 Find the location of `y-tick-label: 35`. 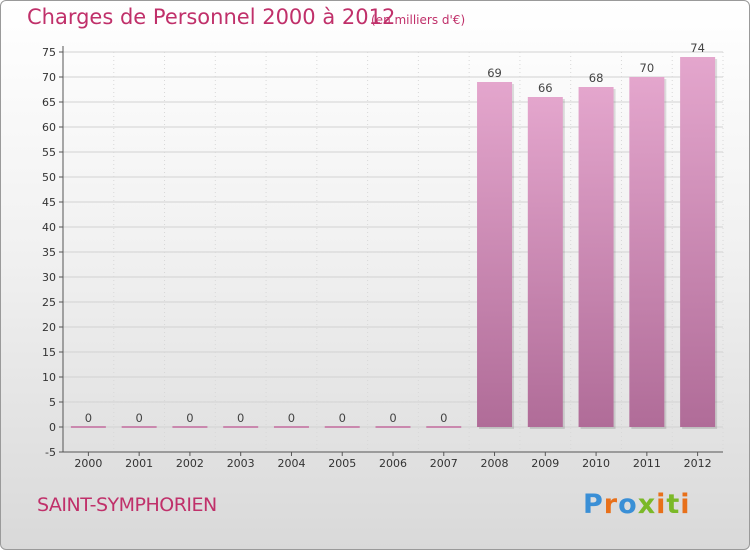

y-tick-label: 35 is located at coordinates (49, 252).